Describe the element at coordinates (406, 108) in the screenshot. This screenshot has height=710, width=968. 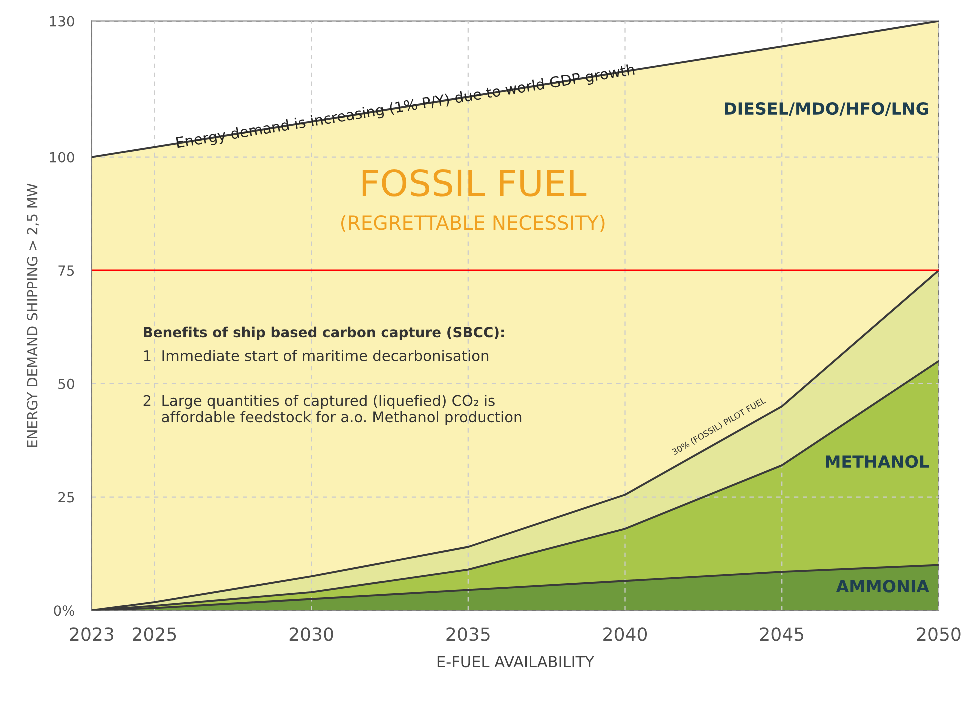
I see `annotation: Energy demand is increasing (1% P/Y) due to world GDP growth` at that location.